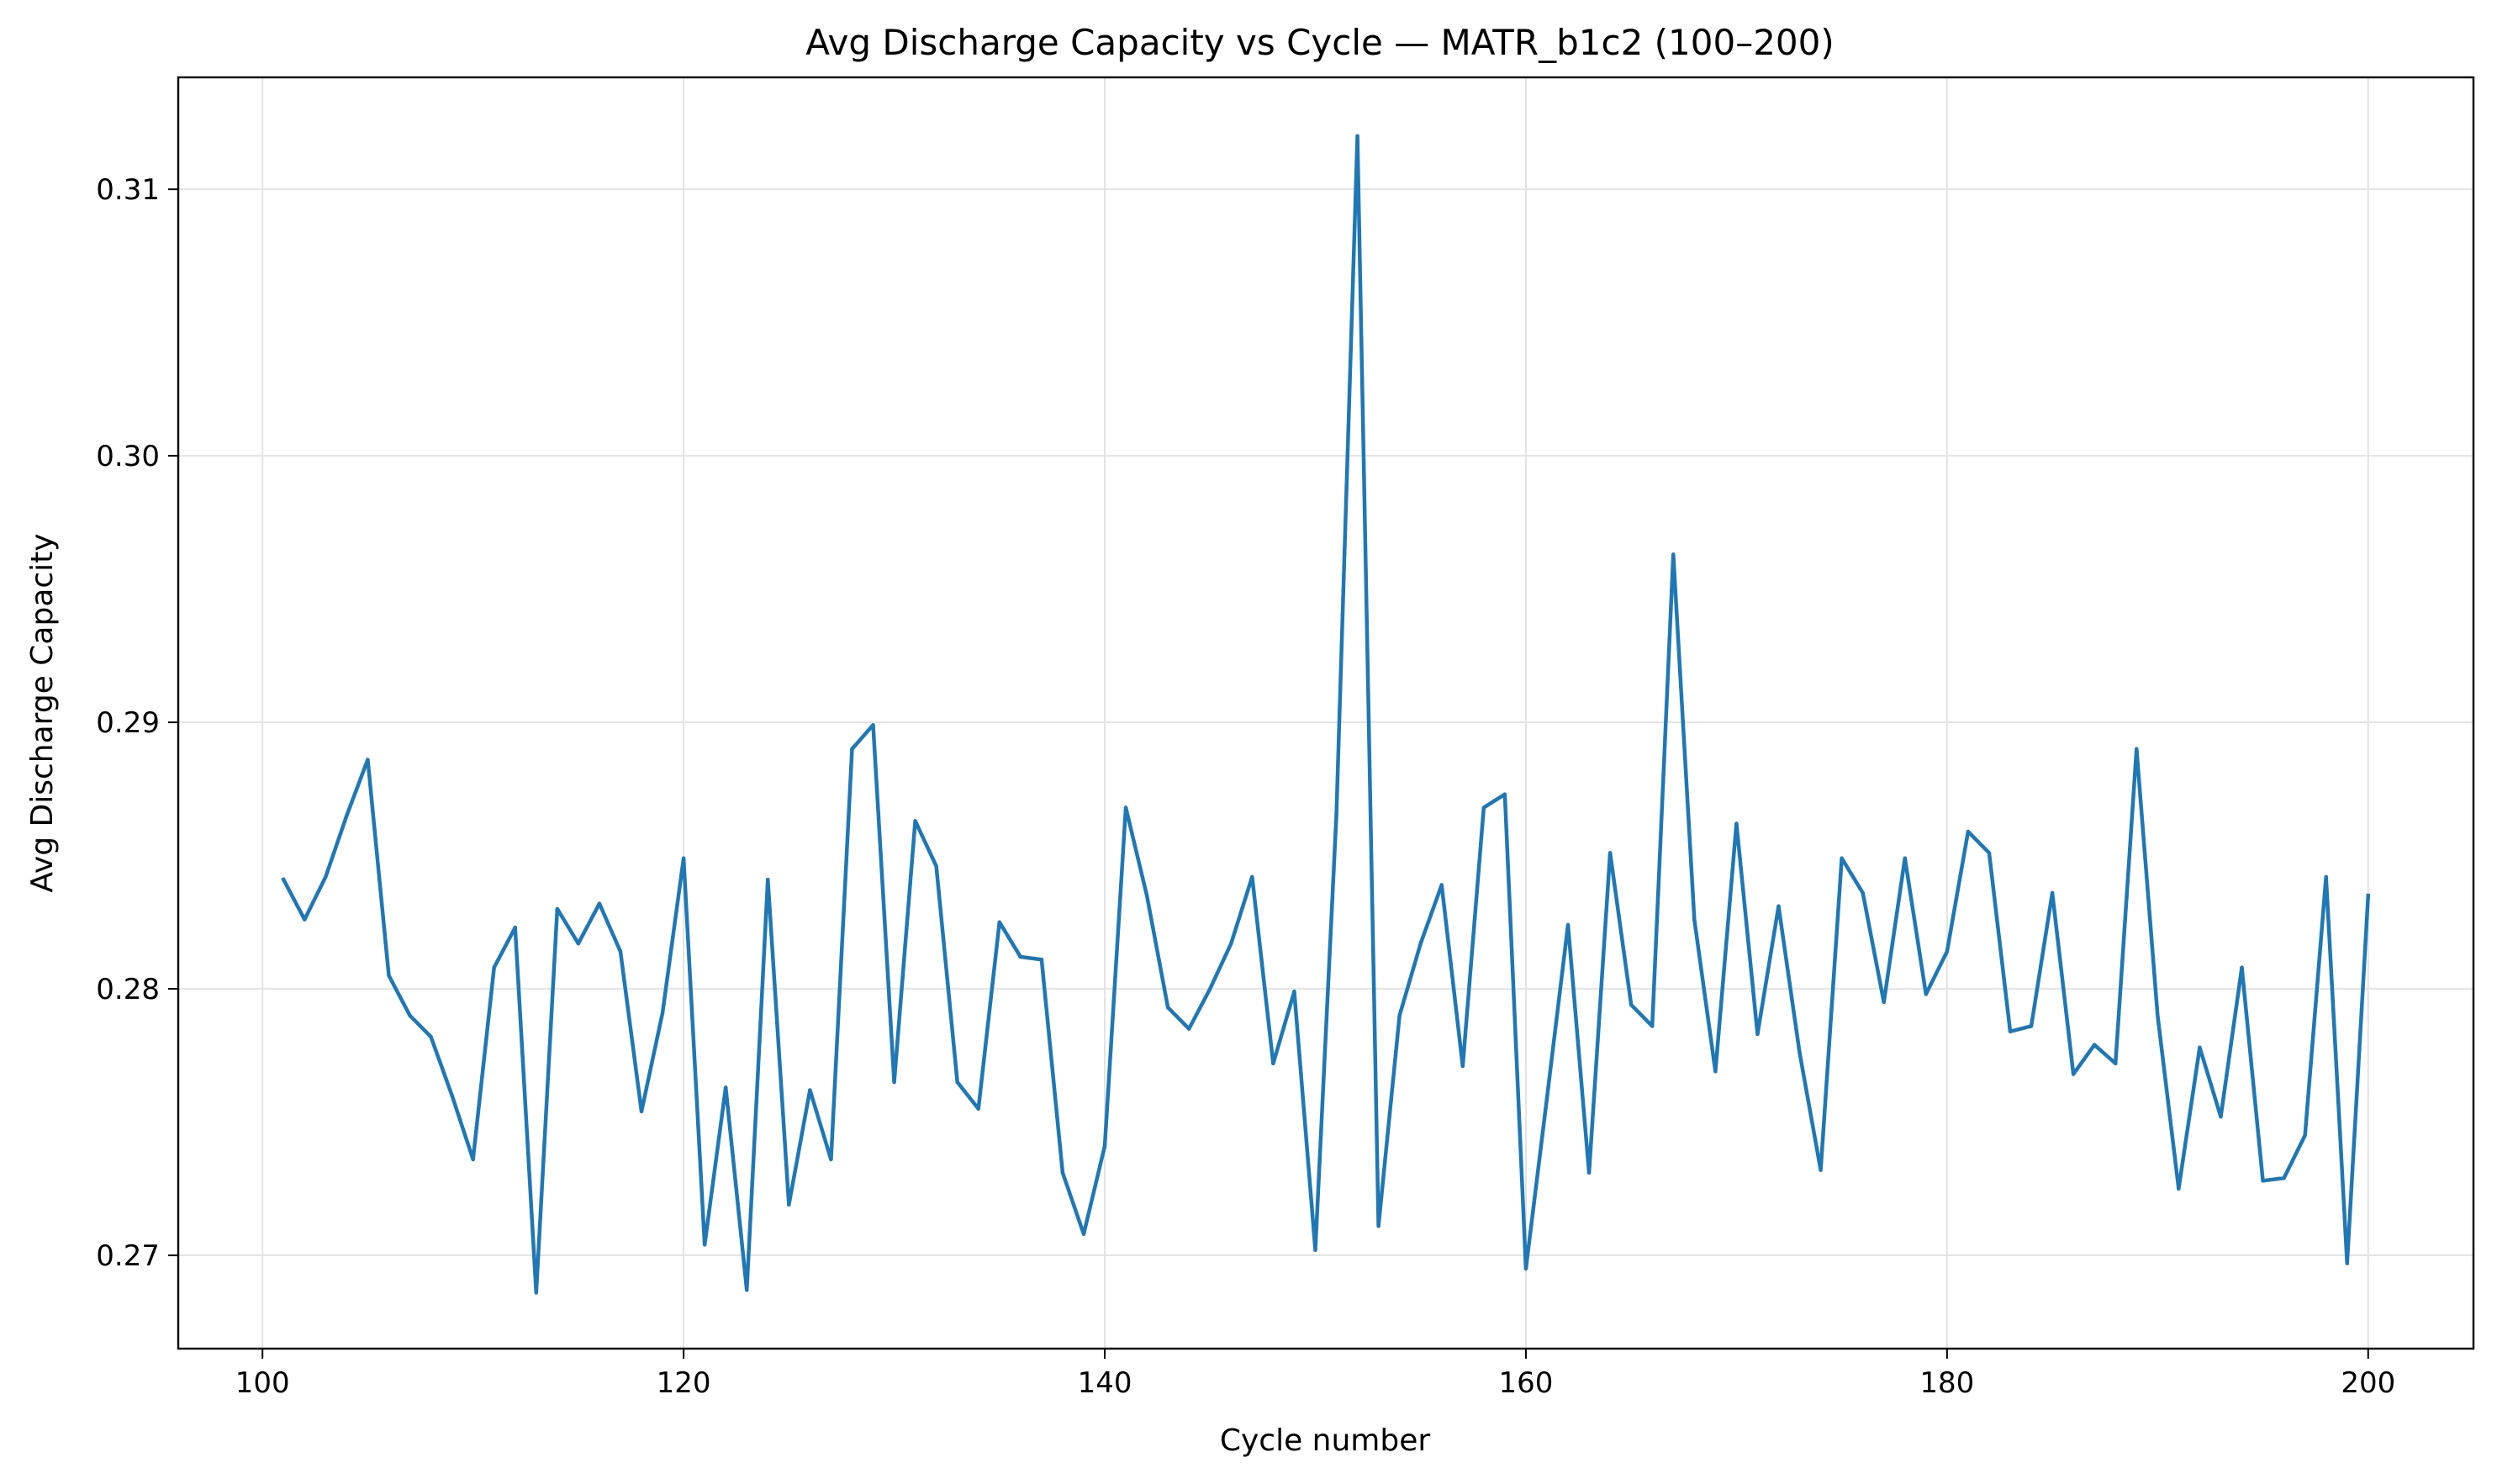 This screenshot has height=1484, width=2497. Describe the element at coordinates (262, 1383) in the screenshot. I see `x-tick-label: 100` at that location.